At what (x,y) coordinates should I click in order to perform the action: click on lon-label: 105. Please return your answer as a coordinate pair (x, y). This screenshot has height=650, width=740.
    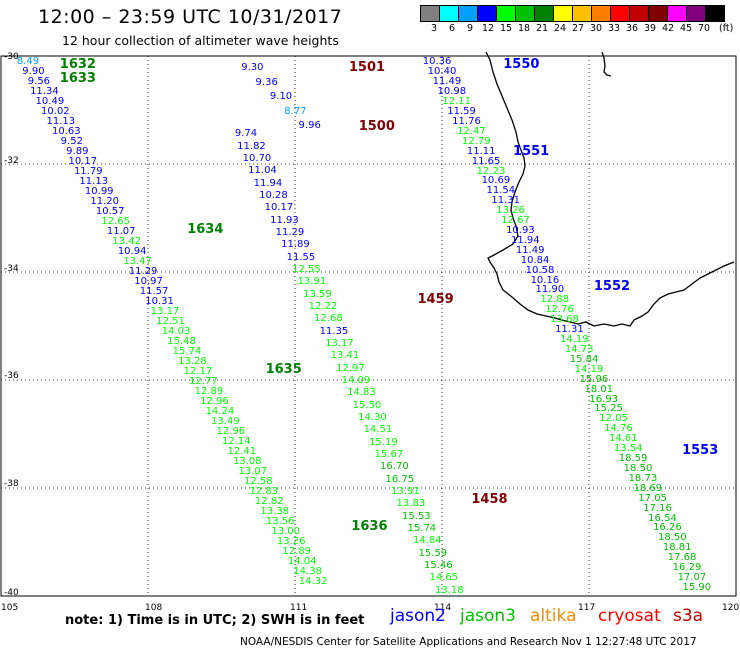
    Looking at the image, I should click on (10, 608).